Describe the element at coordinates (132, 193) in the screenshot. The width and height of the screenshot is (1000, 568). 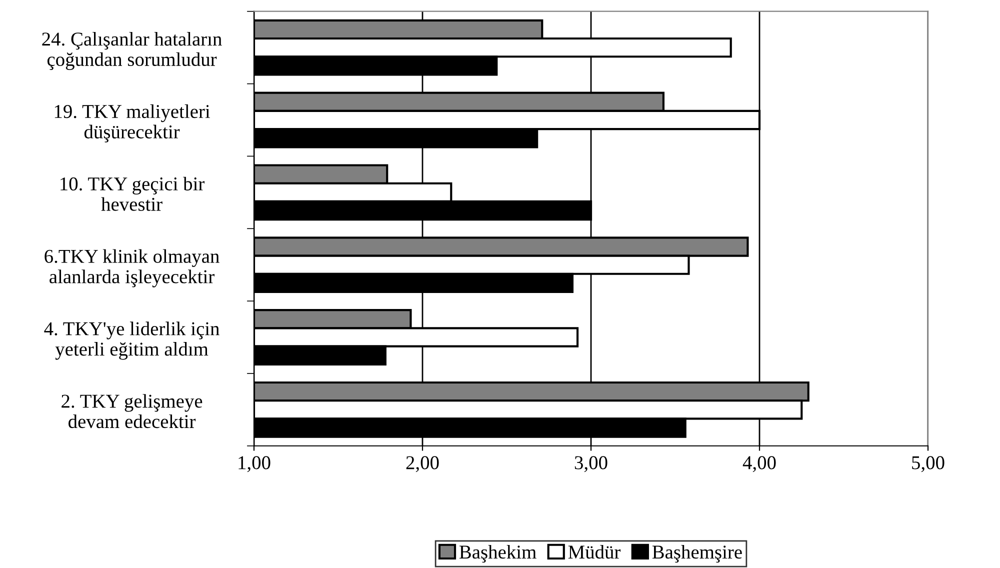
I see `y-tick-label: 10. TKY geçici bir hevestir` at that location.